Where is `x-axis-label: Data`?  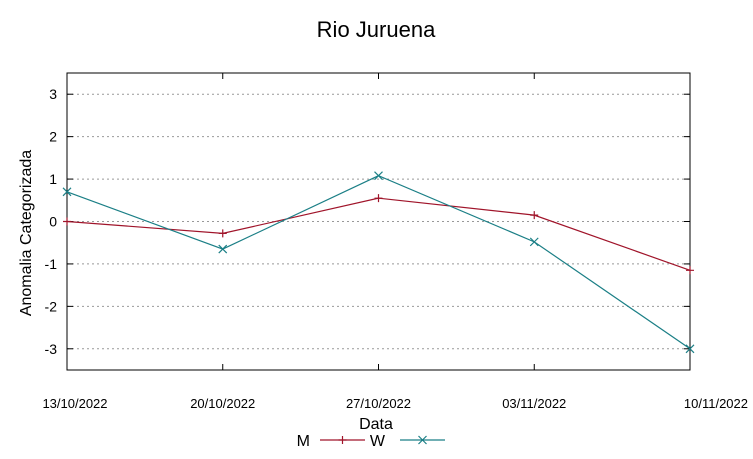
x-axis-label: Data is located at coordinates (376, 424).